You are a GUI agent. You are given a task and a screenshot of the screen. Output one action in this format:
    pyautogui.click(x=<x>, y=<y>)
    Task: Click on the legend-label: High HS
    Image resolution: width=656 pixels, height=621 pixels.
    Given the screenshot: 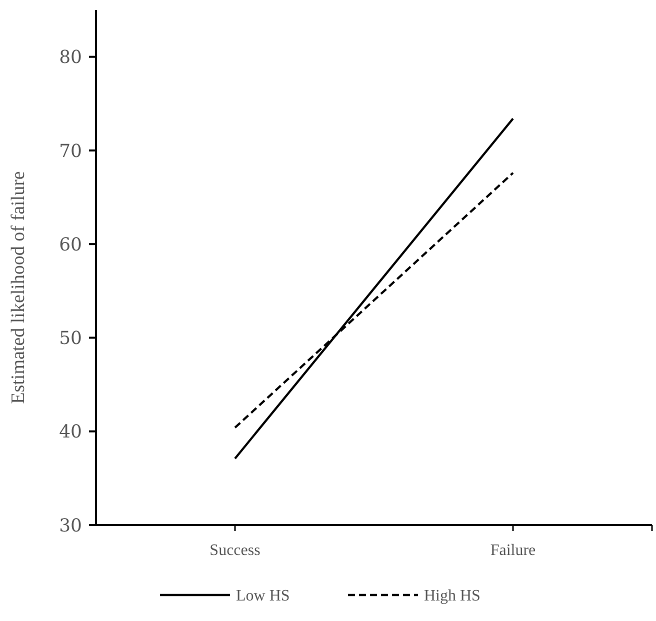 What is the action you would take?
    pyautogui.click(x=452, y=596)
    